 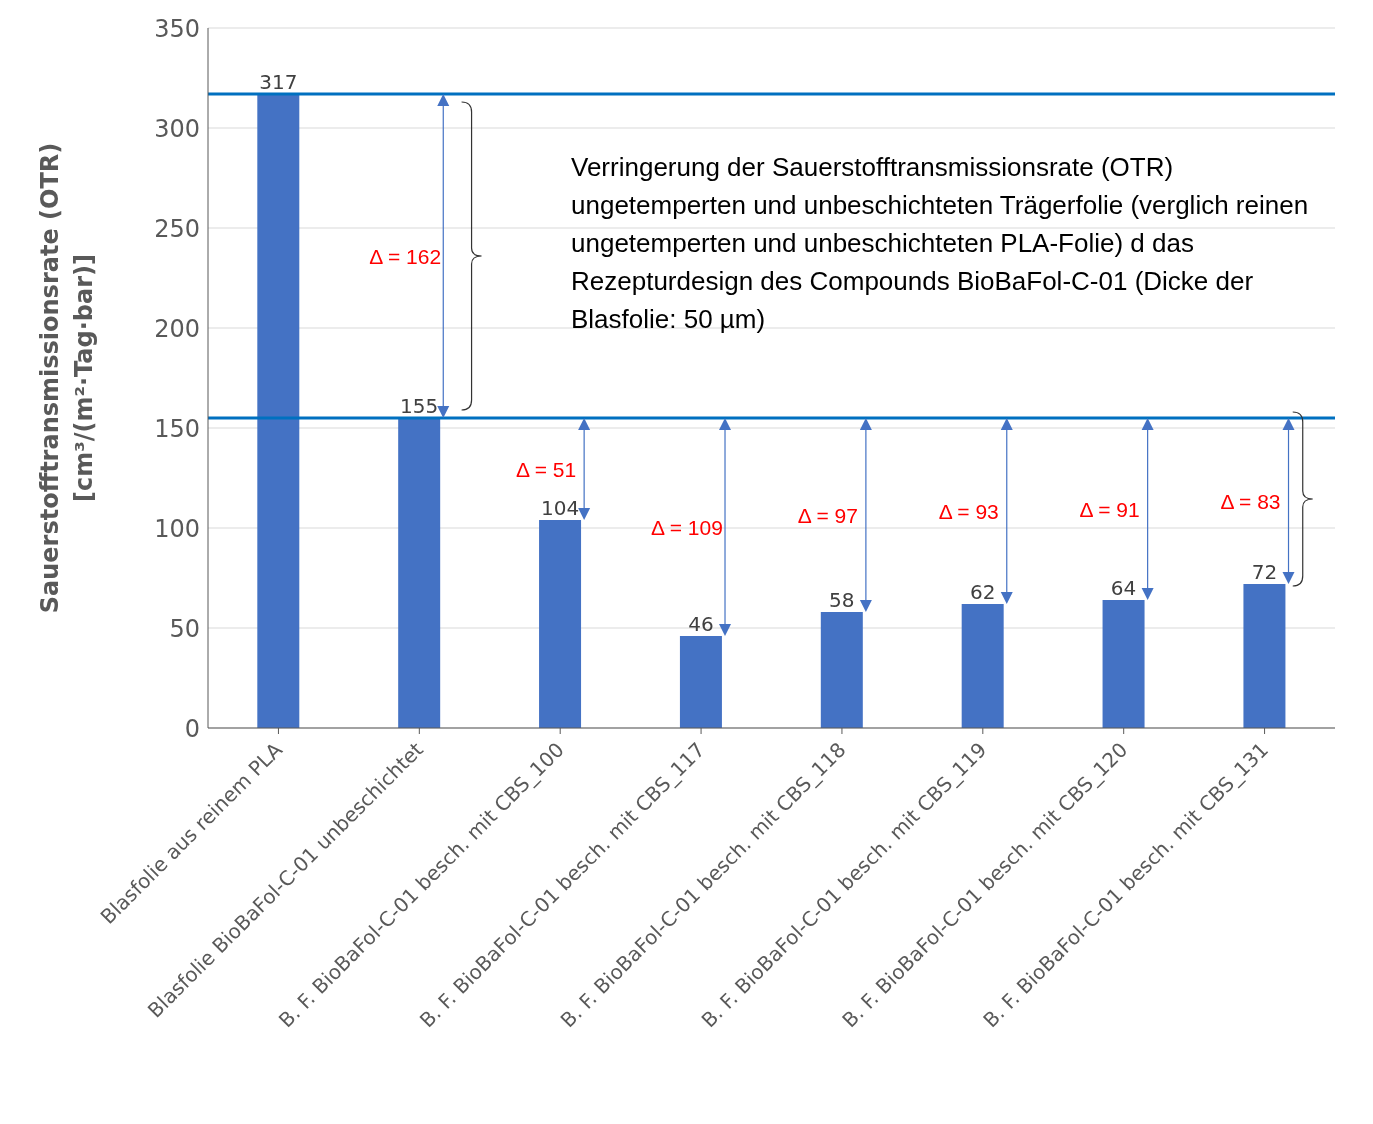 What do you see at coordinates (1250, 501) in the screenshot?
I see `annotation: Δ = 83` at bounding box center [1250, 501].